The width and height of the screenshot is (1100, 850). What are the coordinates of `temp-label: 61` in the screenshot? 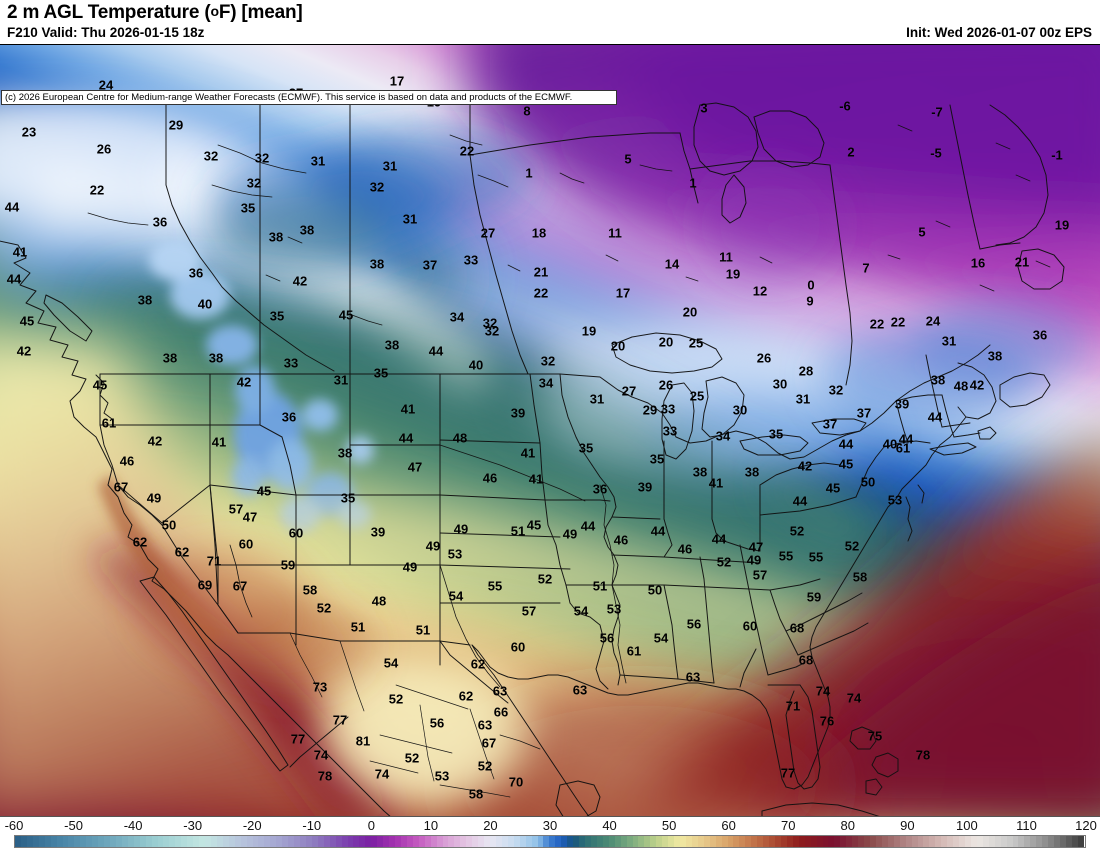 It's located at (109, 423).